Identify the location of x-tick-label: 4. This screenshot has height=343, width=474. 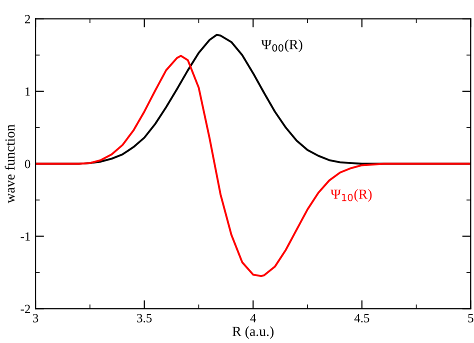
(253, 318).